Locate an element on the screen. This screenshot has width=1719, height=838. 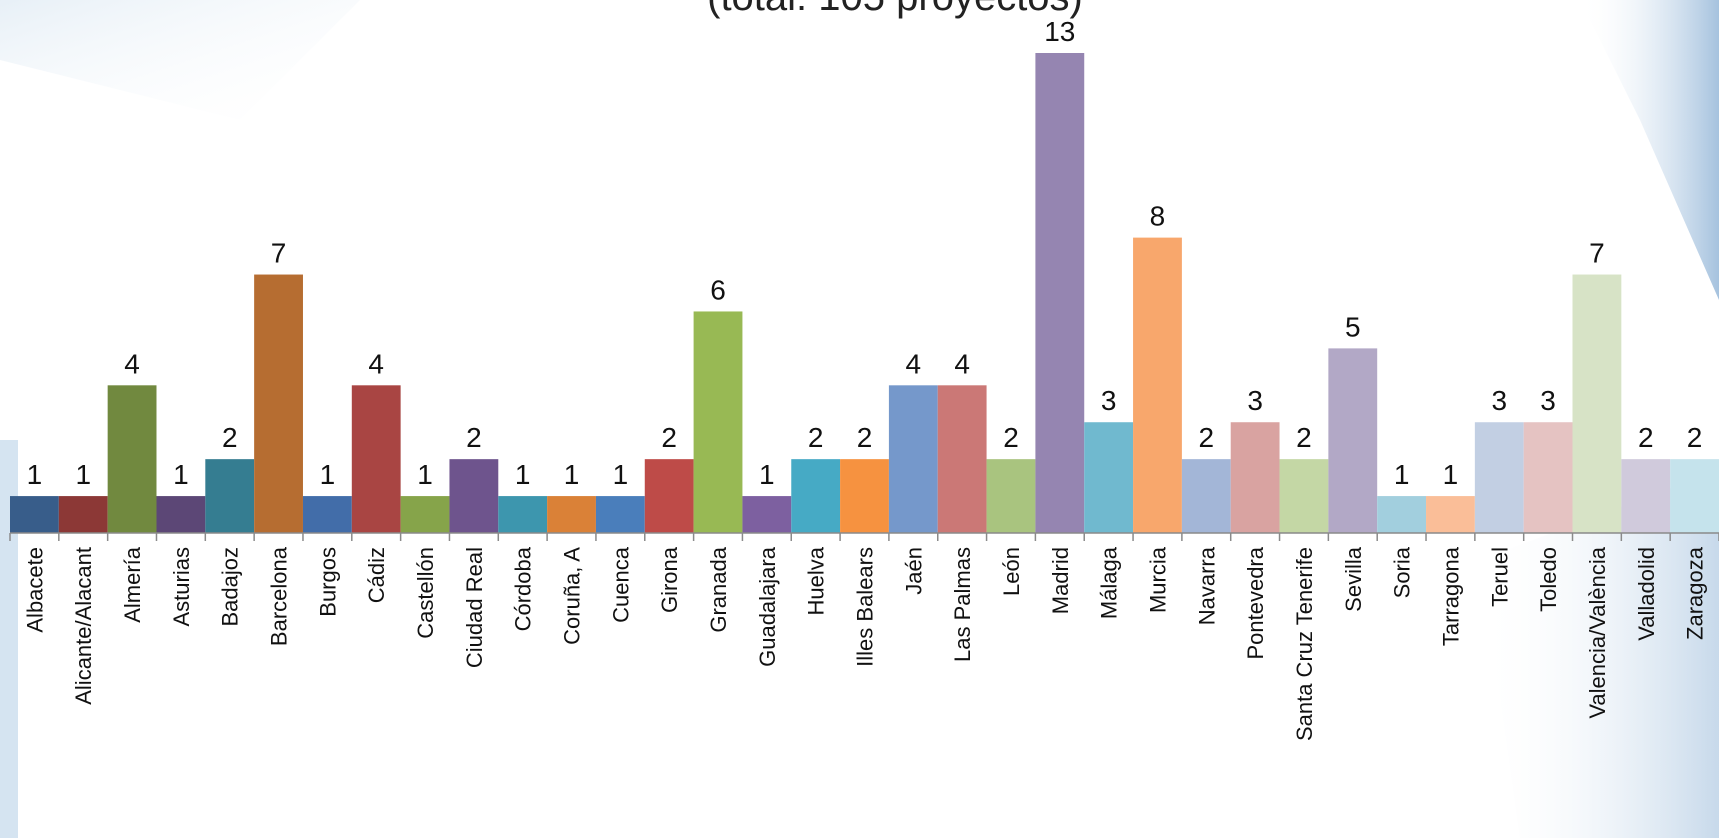
value-label-16: 2 is located at coordinates (816, 437).